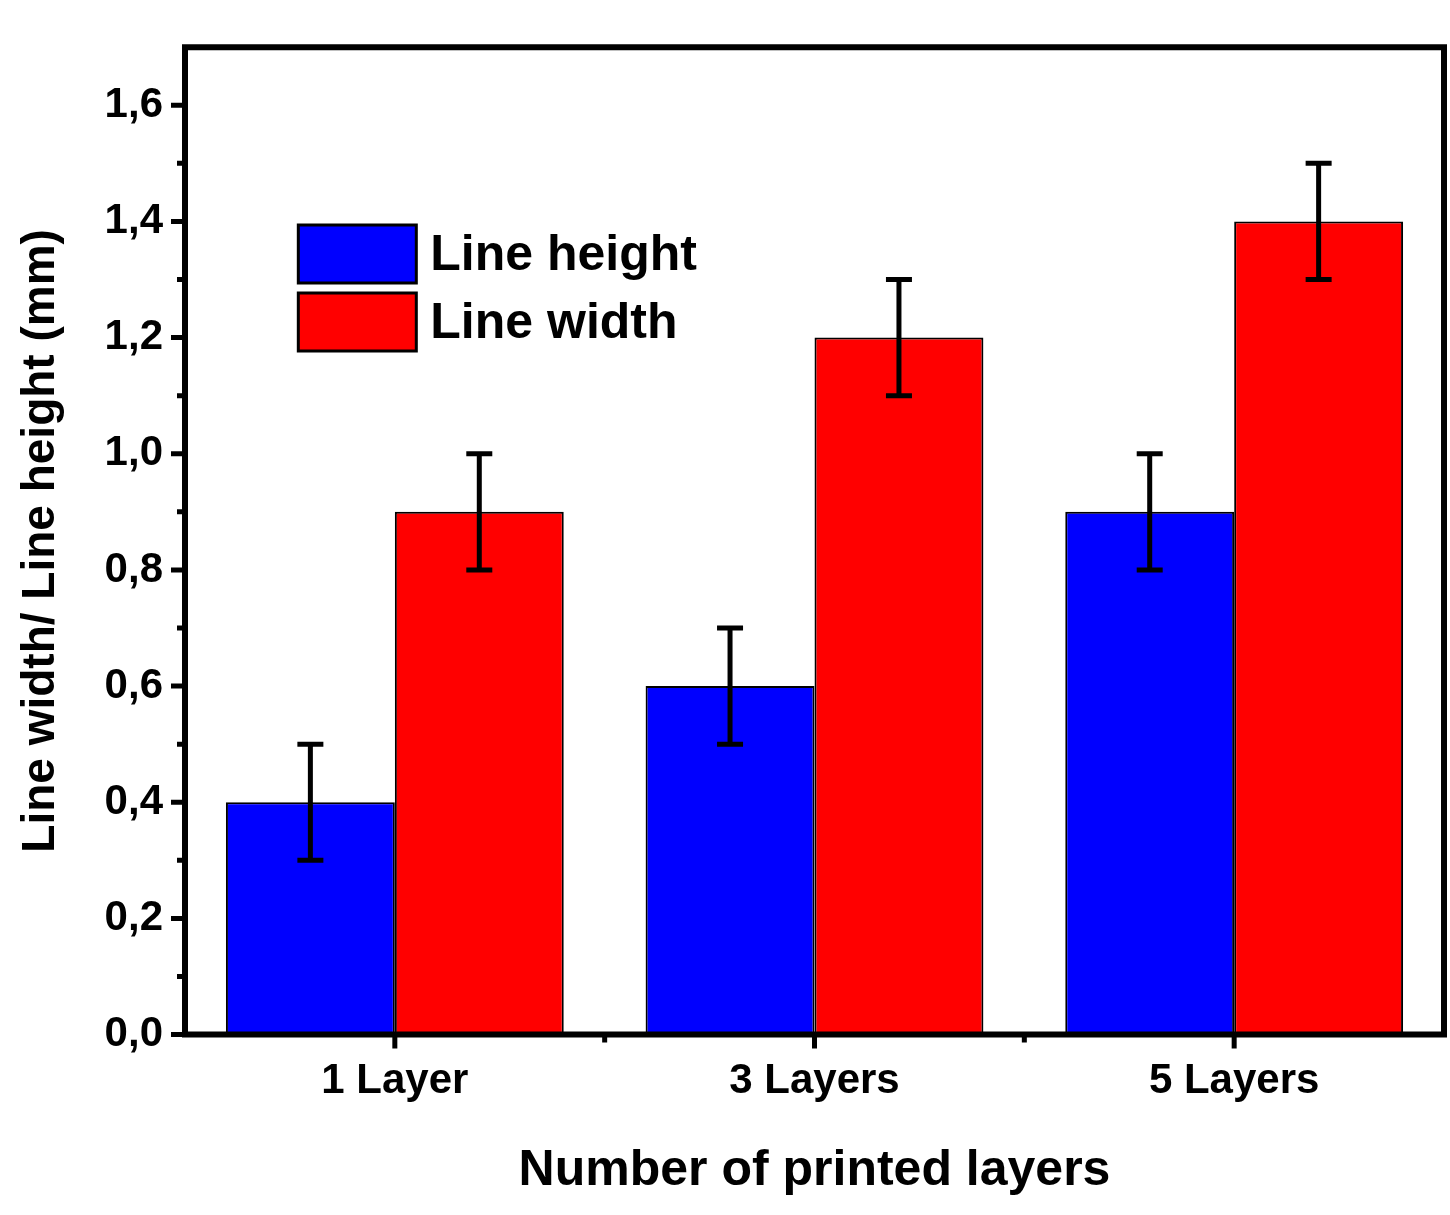  I want to click on y-tick-label: 1,0, so click(133, 451).